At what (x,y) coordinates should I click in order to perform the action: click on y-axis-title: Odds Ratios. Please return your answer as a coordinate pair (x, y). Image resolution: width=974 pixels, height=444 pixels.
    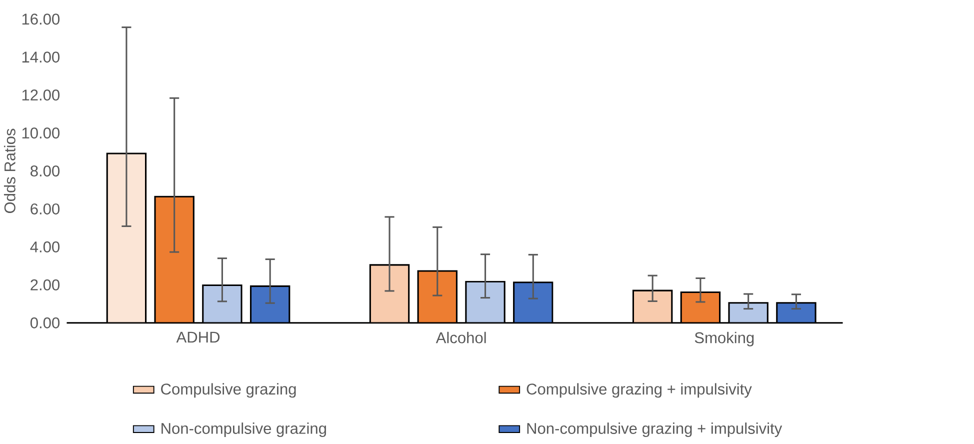
    Looking at the image, I should click on (10, 171).